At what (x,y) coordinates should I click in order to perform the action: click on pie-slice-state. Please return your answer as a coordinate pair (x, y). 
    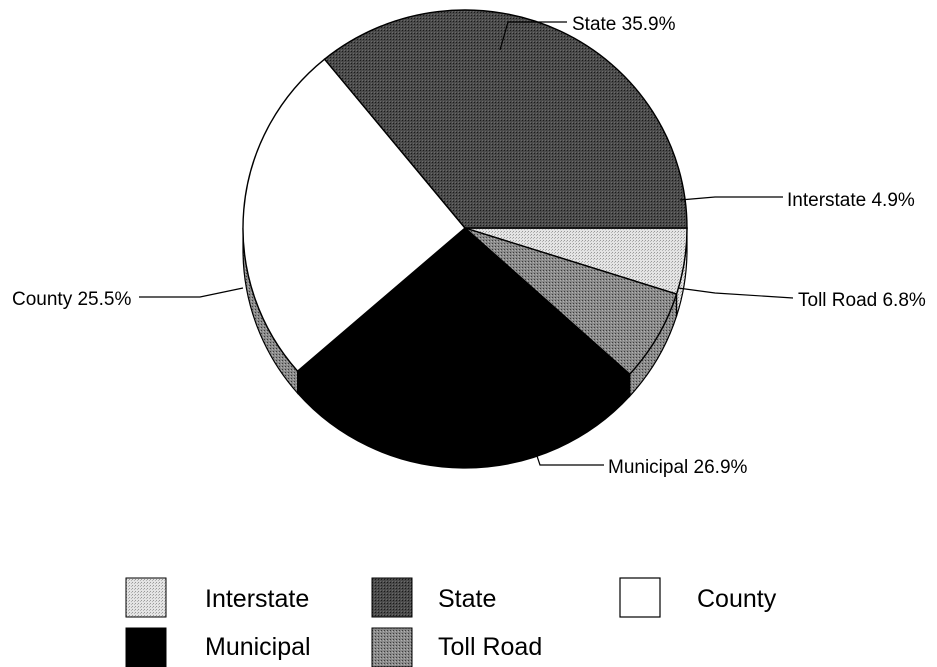
    Looking at the image, I should click on (505, 119).